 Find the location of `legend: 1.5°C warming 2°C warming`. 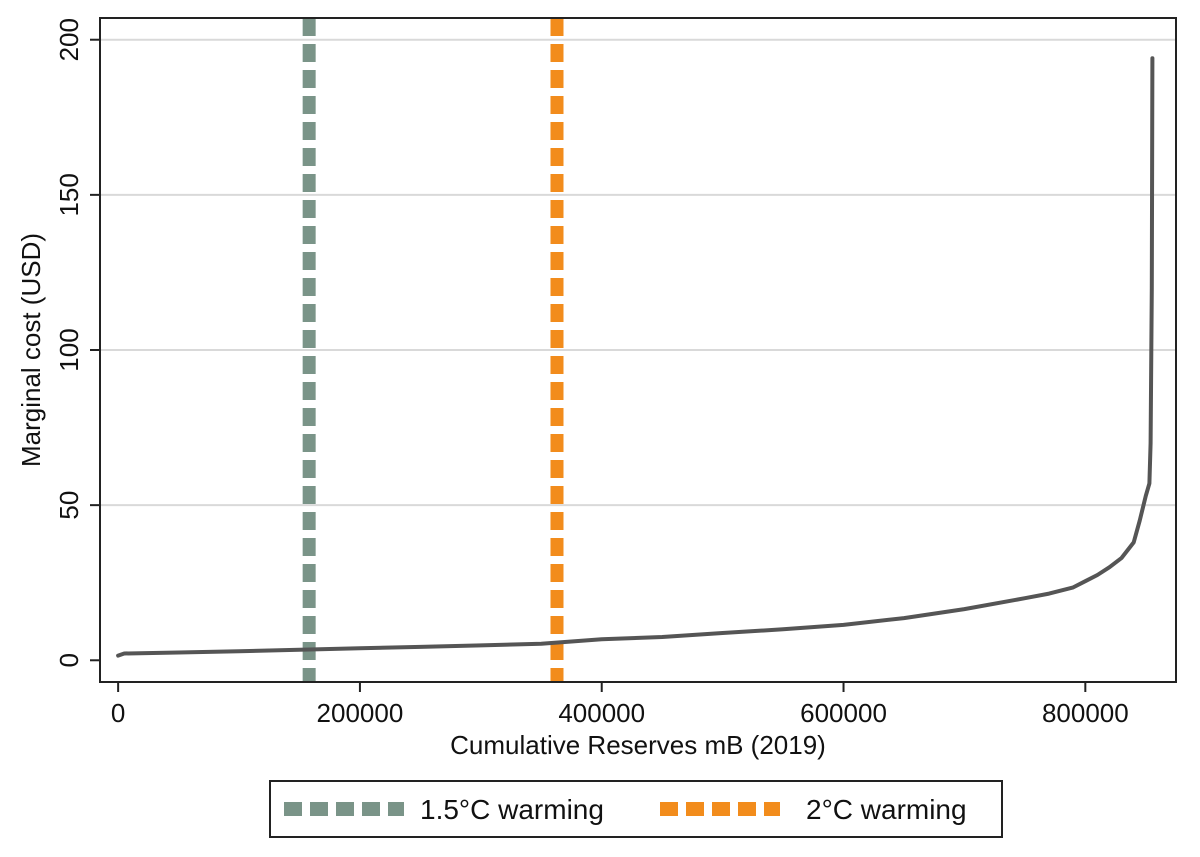

legend: 1.5°C warming 2°C warming is located at coordinates (636, 809).